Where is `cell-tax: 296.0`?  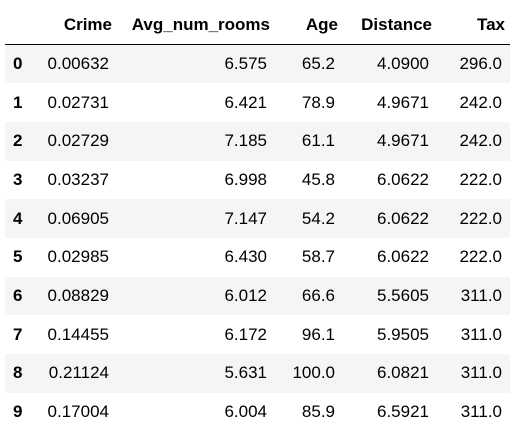 cell-tax: 296.0 is located at coordinates (480, 64).